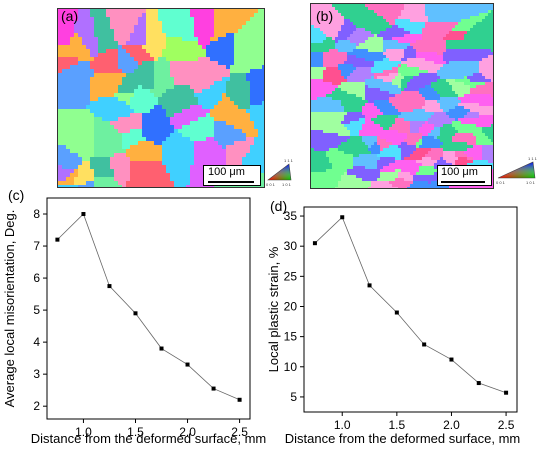  What do you see at coordinates (291, 337) in the screenshot?
I see `y-tick-label: 15` at bounding box center [291, 337].